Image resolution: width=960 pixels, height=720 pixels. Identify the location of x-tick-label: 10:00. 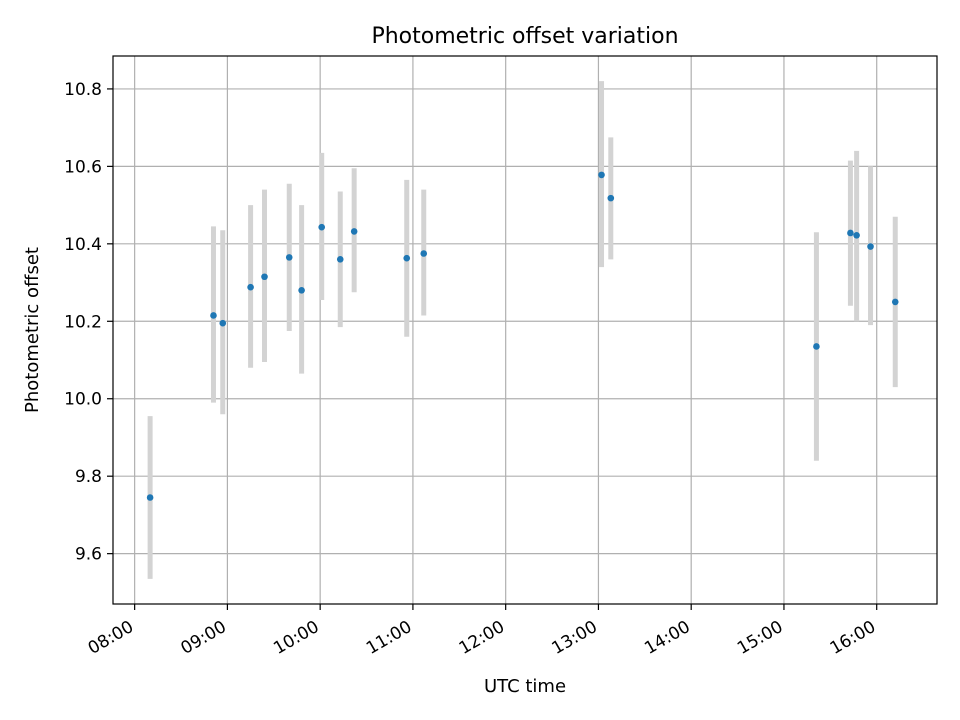
(296, 638).